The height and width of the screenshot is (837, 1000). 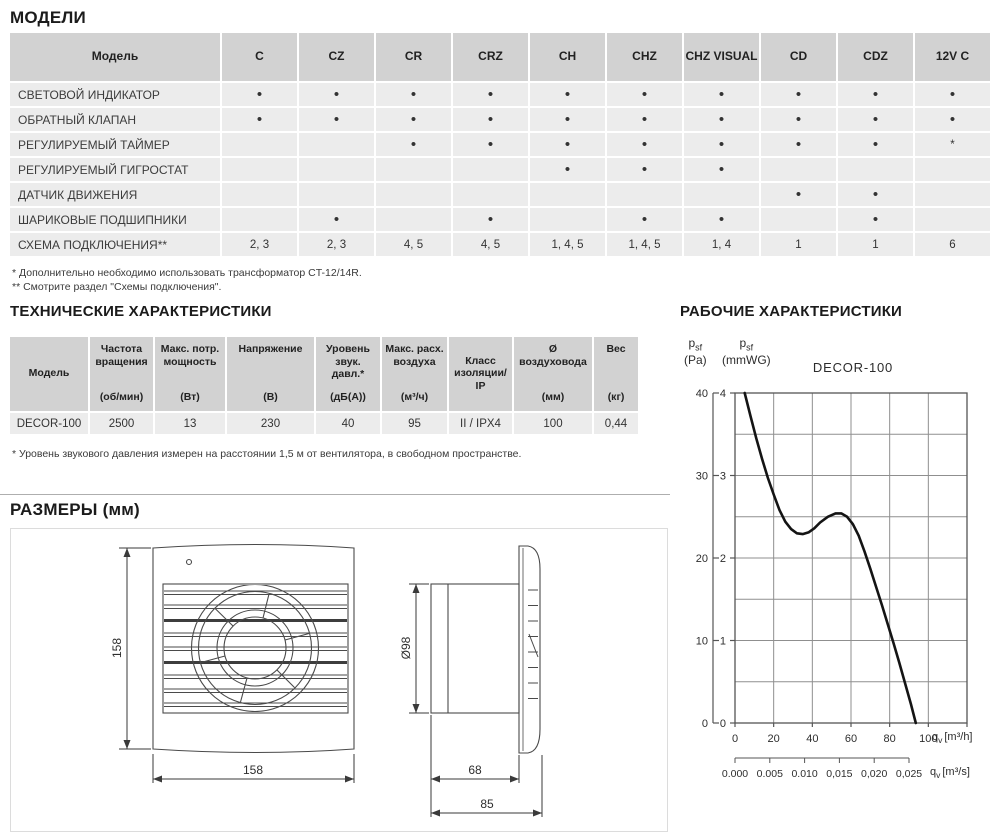 What do you see at coordinates (750, 347) in the screenshot?
I see `mmwg-axis-subscript: sf` at bounding box center [750, 347].